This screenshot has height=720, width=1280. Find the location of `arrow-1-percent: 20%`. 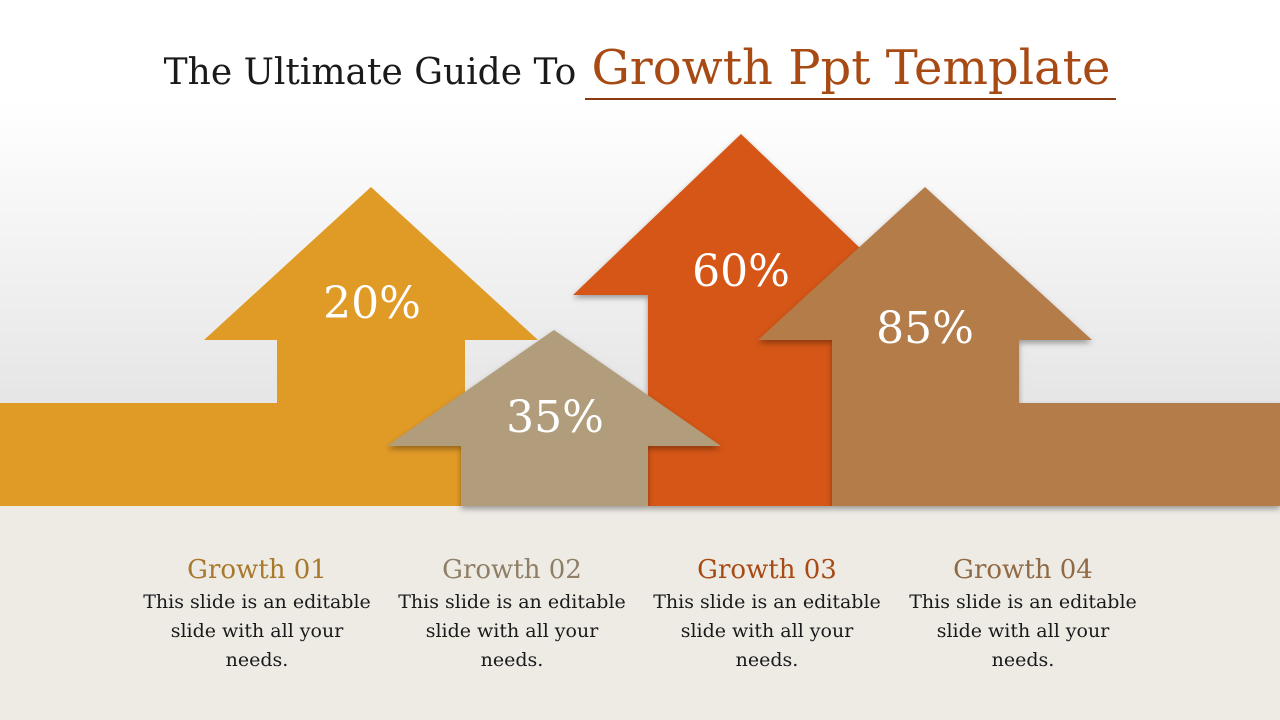

arrow-1-percent: 20% is located at coordinates (372, 303).